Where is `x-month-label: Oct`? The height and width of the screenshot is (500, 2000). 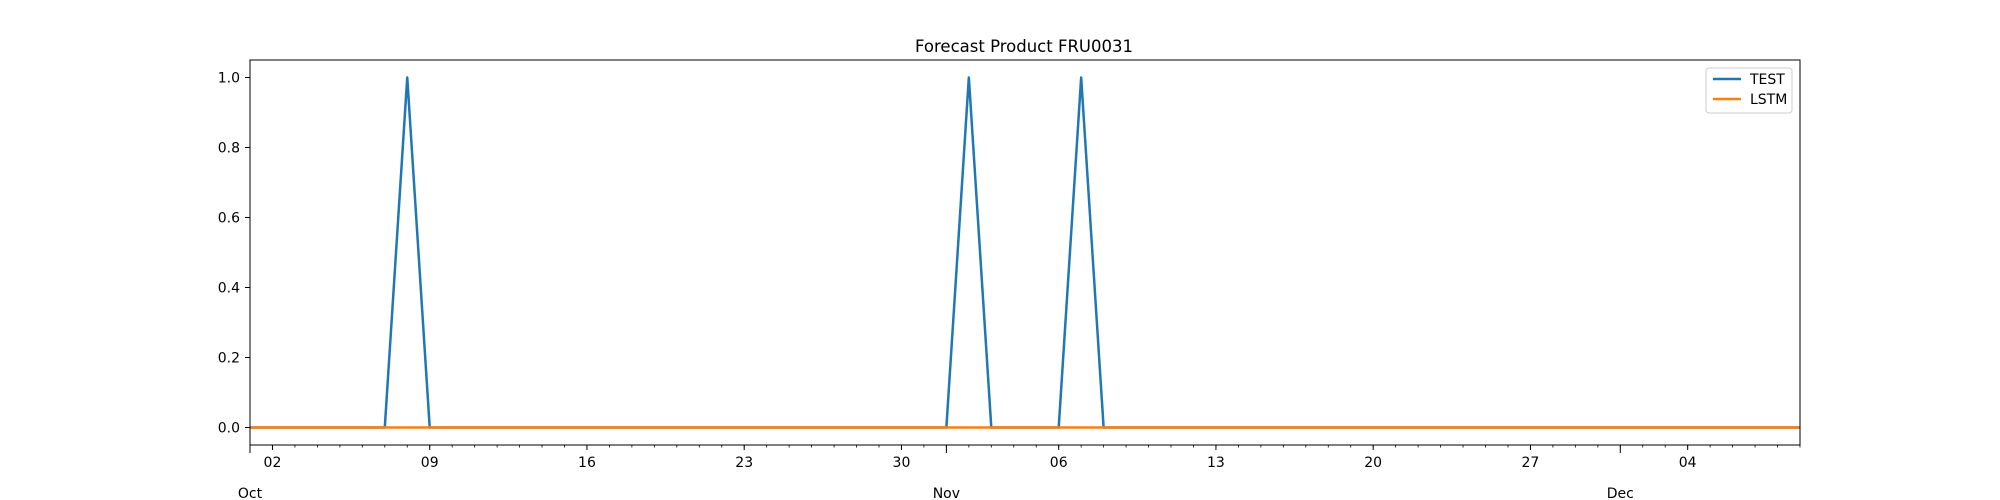 x-month-label: Oct is located at coordinates (250, 493).